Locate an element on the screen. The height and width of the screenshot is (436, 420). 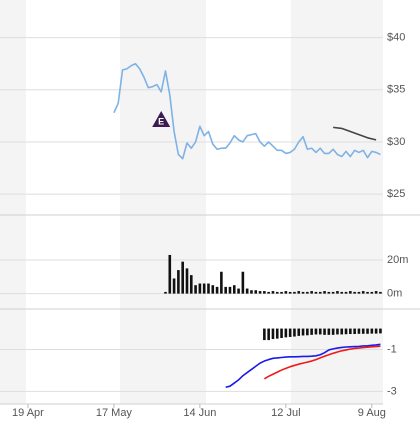
marker-shape is located at coordinates (161, 119).